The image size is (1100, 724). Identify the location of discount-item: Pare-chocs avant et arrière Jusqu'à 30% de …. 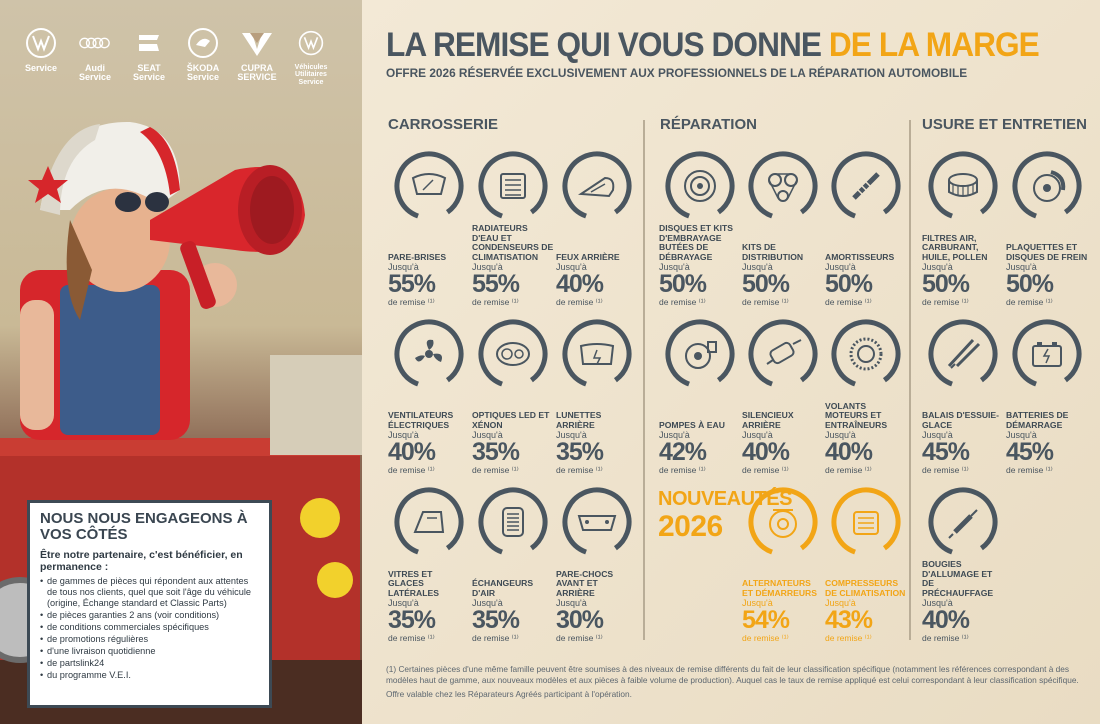
(597, 566).